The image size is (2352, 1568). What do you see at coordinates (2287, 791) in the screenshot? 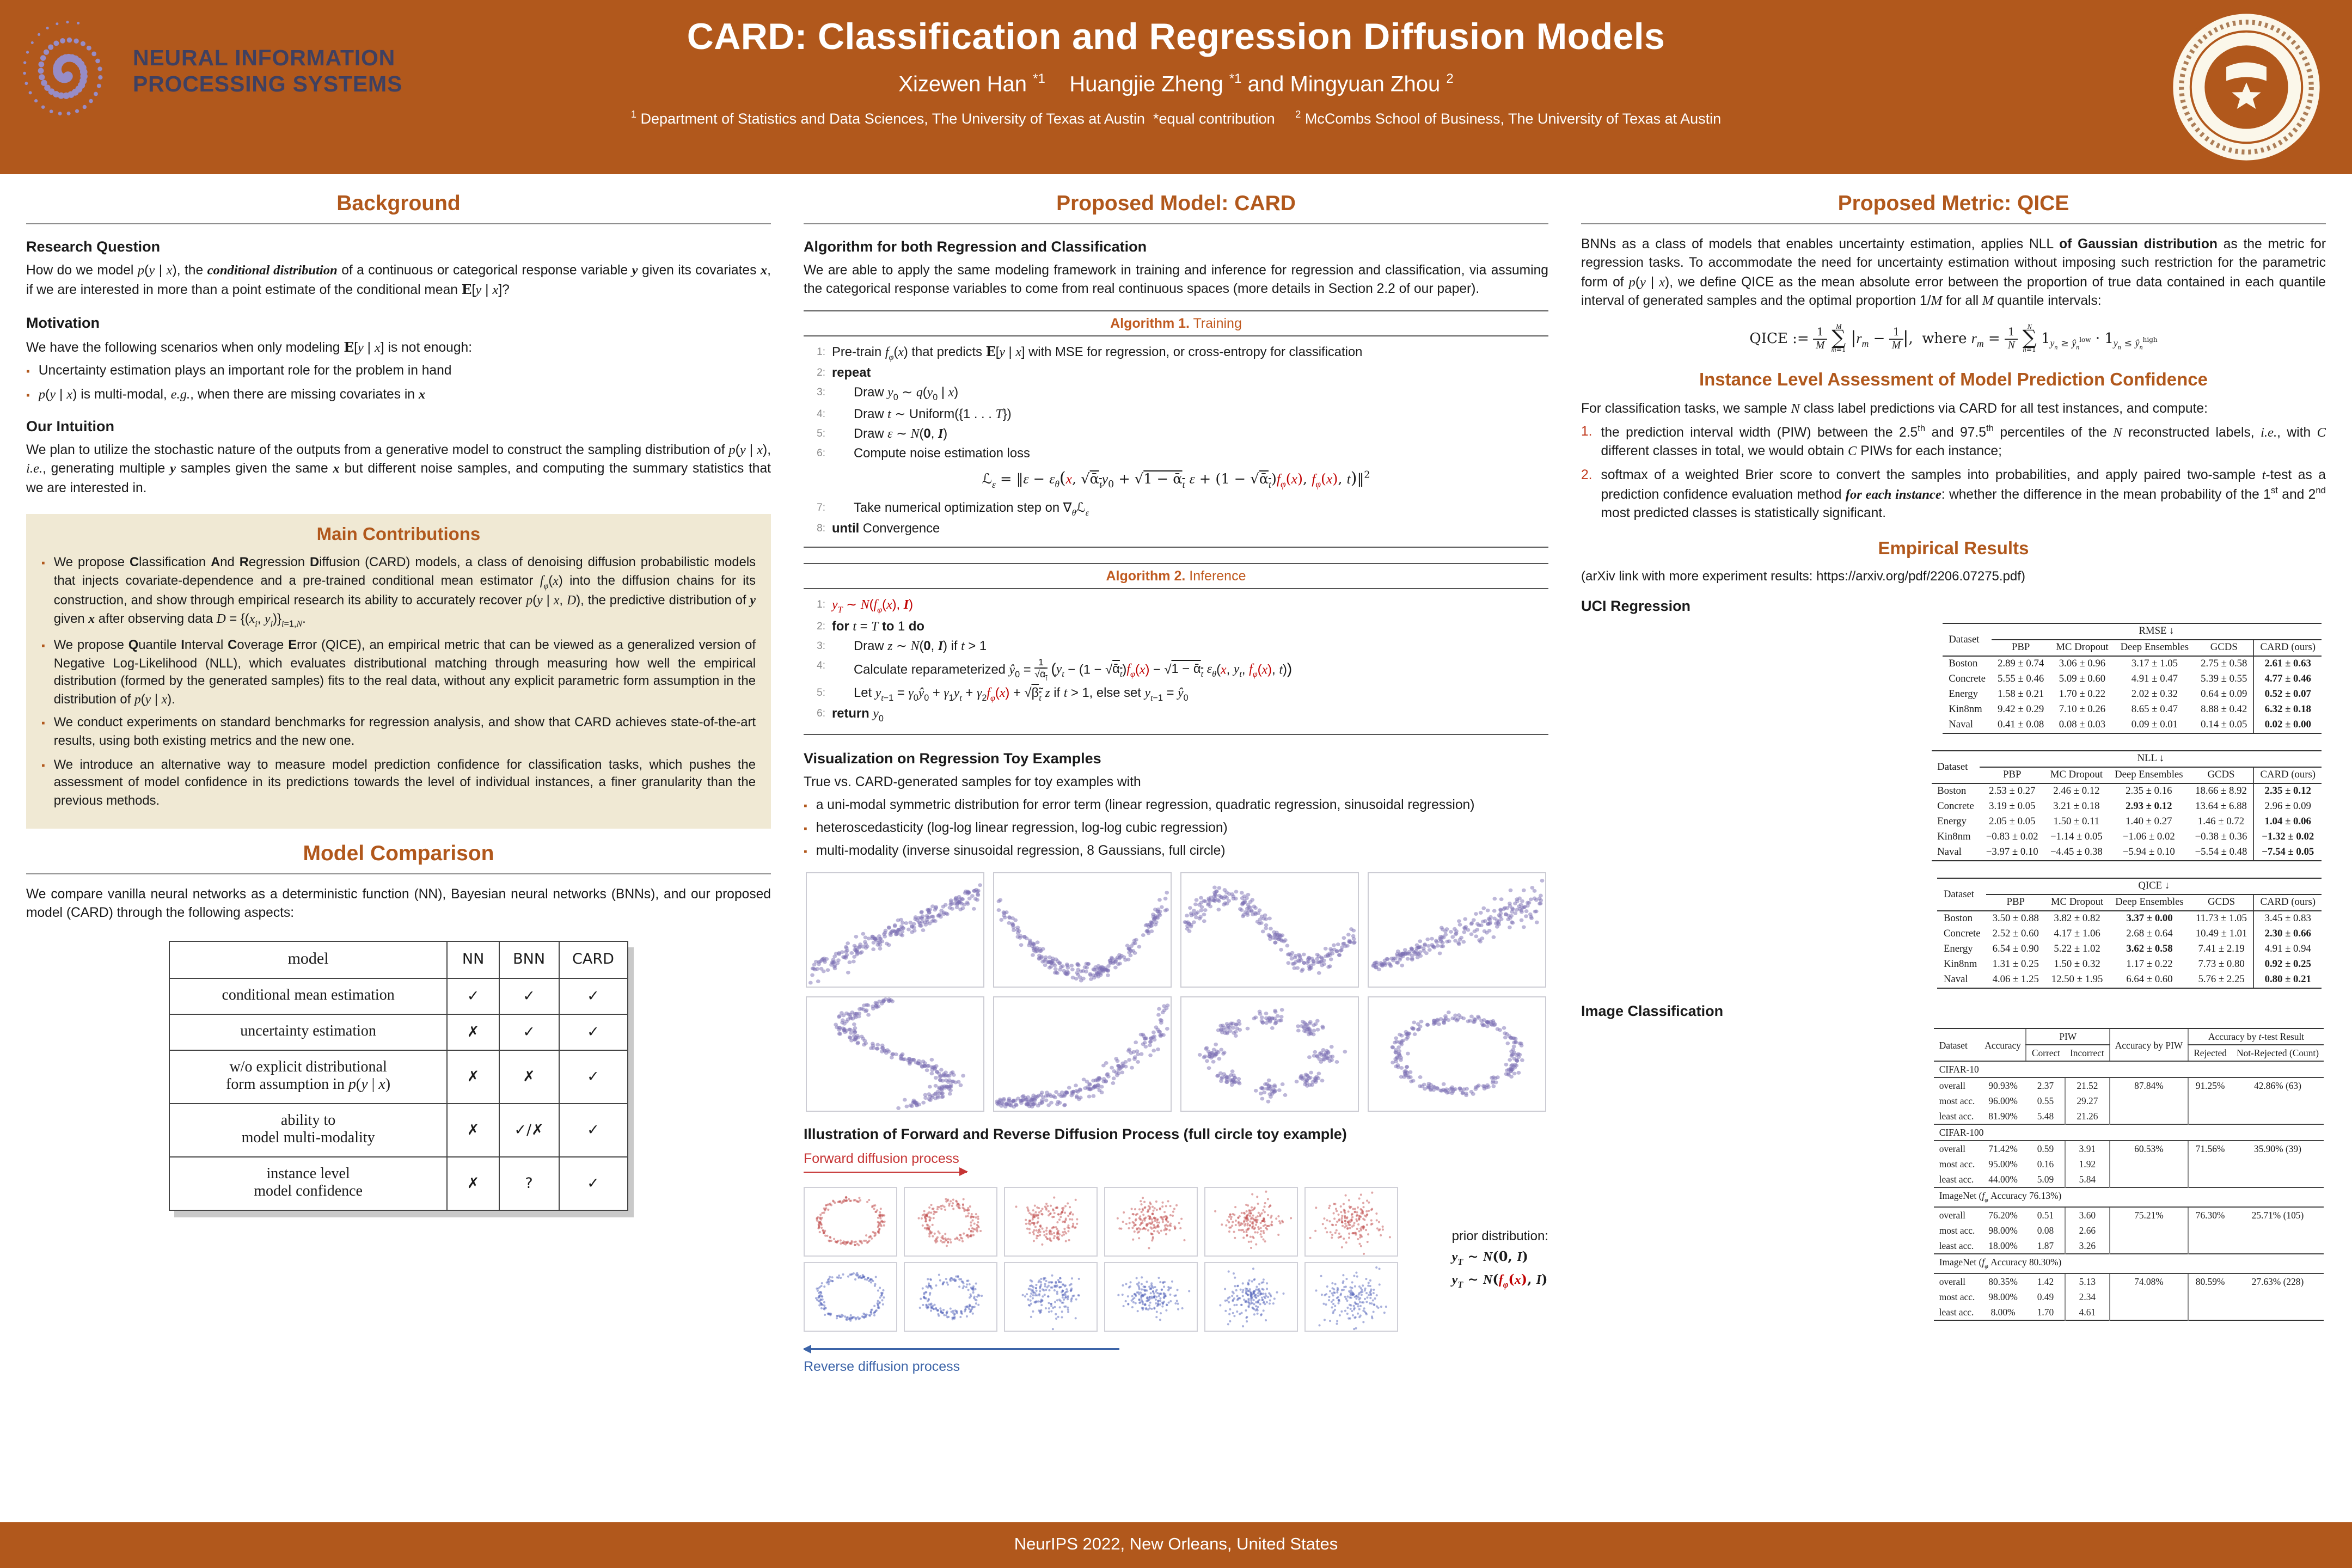
I see `table-cell: 2.35 ± 0.12` at bounding box center [2287, 791].